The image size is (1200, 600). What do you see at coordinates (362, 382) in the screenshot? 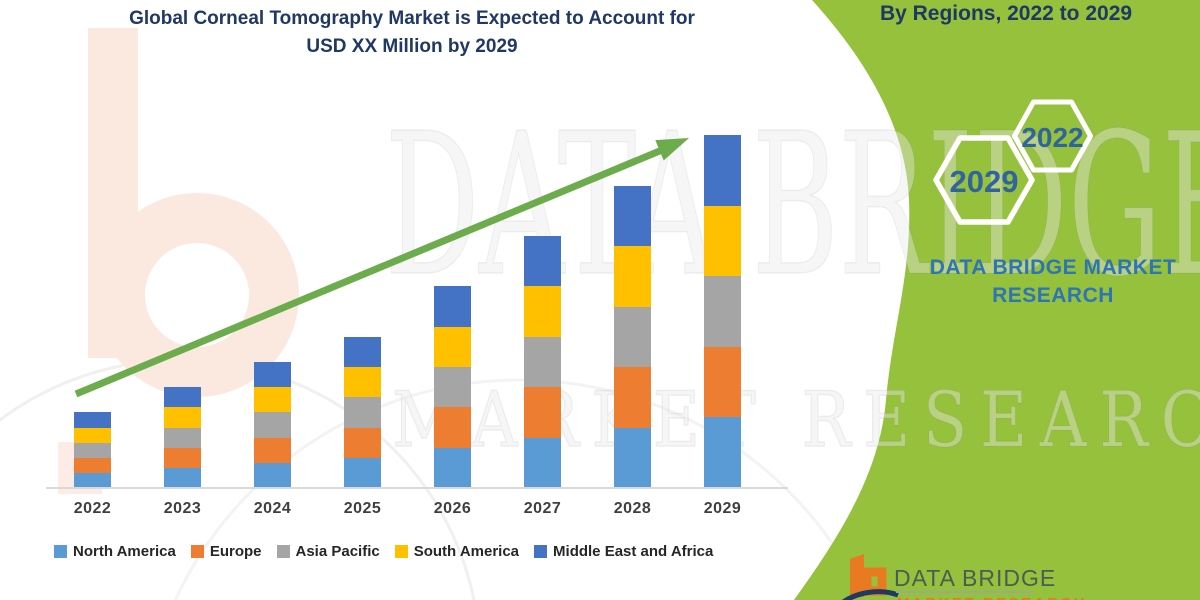
I see `bar-segment-2025-south-america` at bounding box center [362, 382].